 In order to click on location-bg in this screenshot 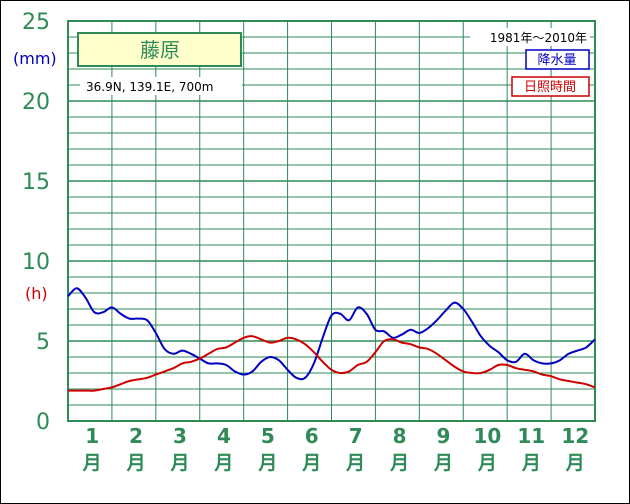, I will do `click(161, 86)`.